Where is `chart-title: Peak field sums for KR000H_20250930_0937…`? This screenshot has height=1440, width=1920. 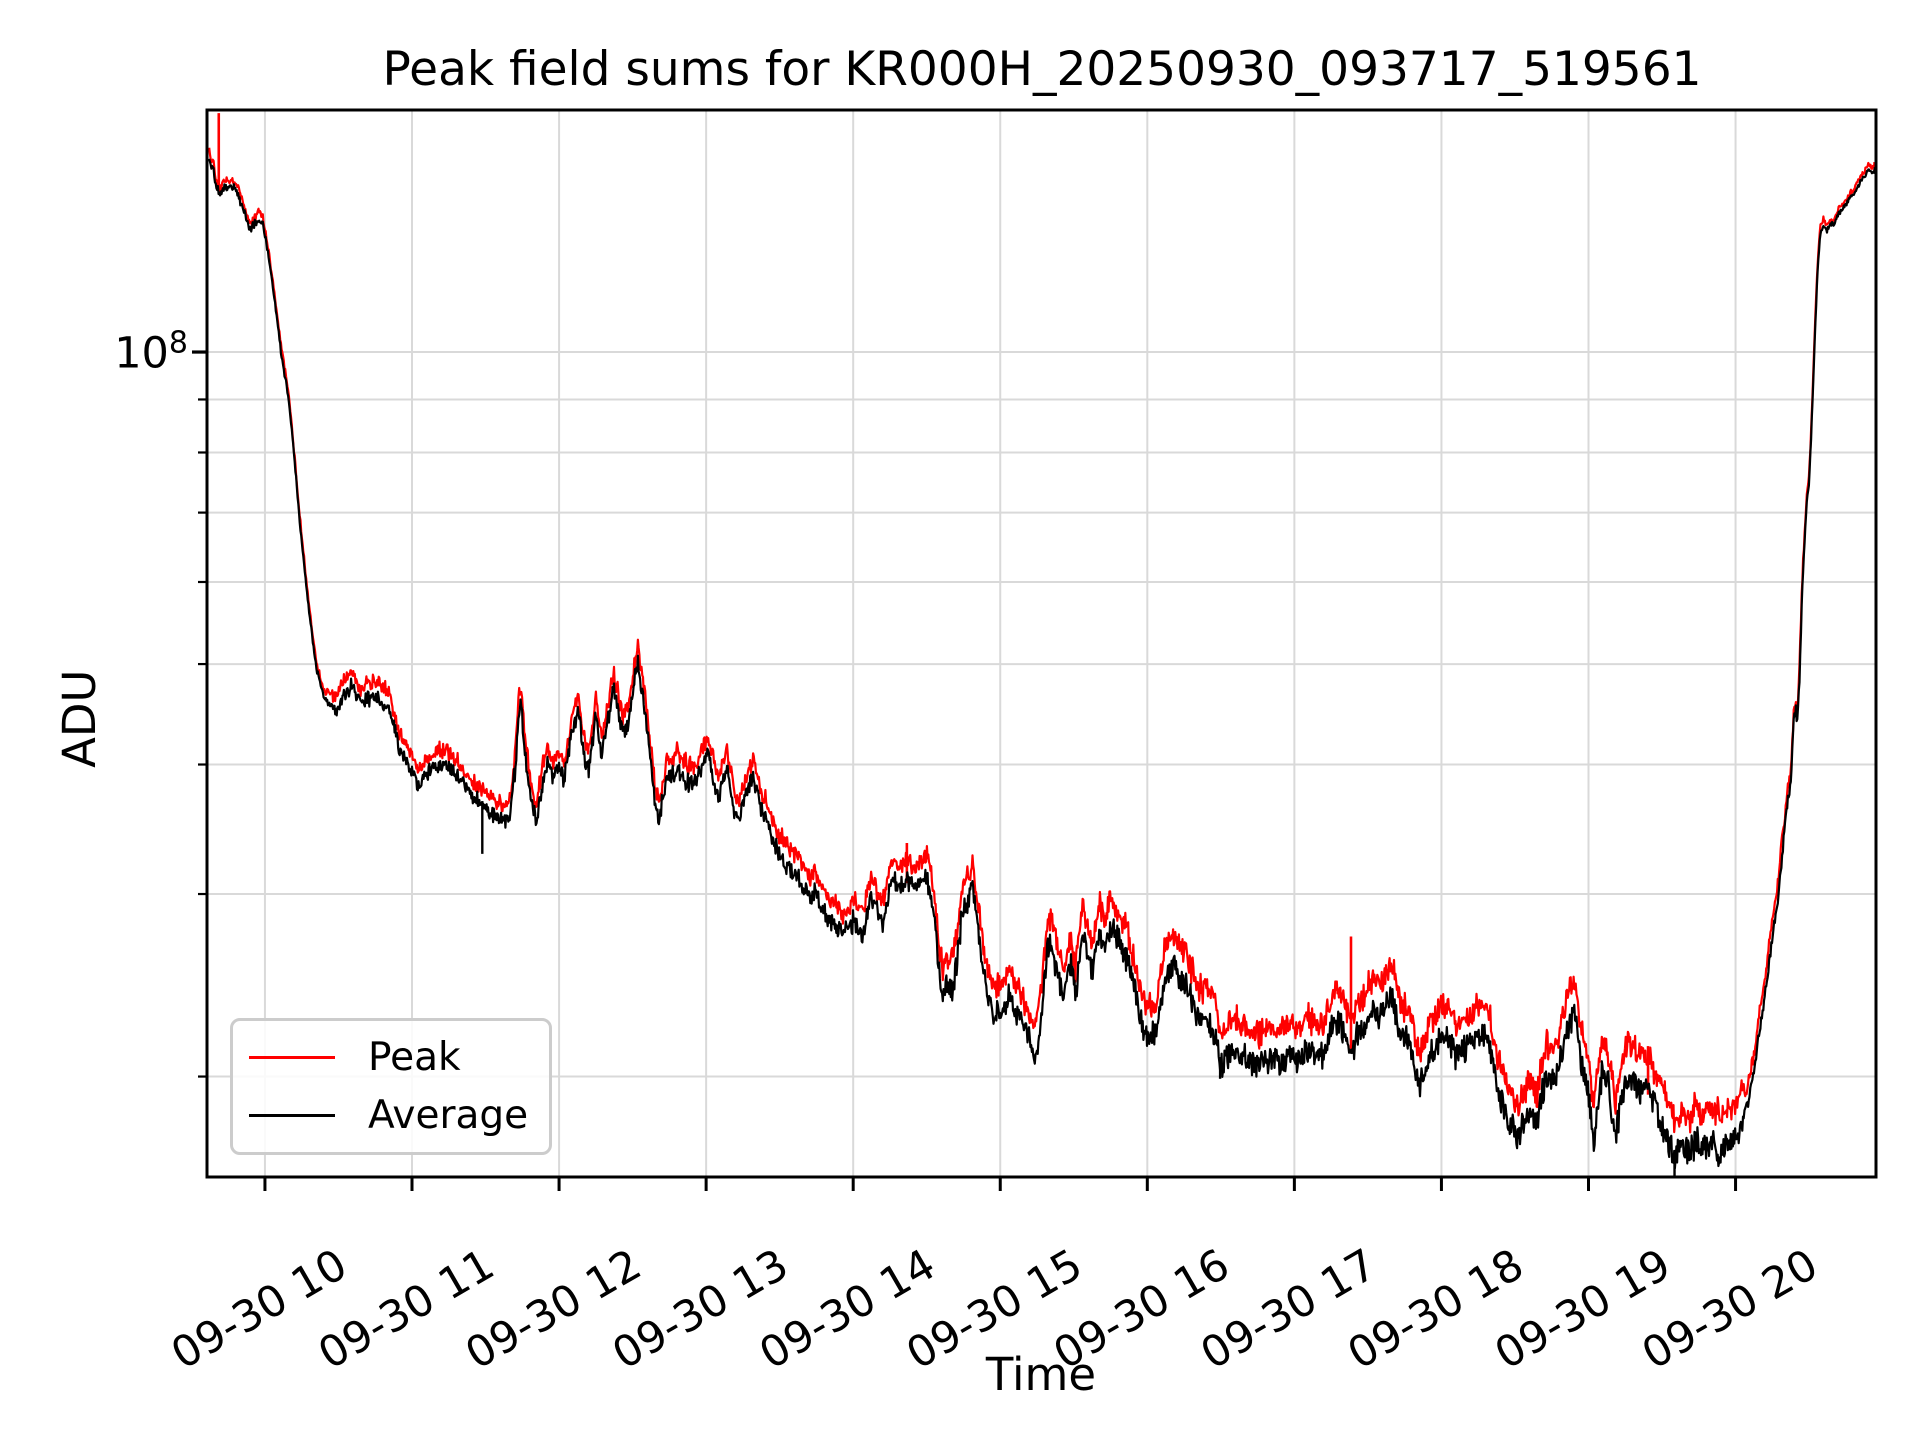
chart-title: Peak field sums for KR000H_20250930_0937… is located at coordinates (1042, 69).